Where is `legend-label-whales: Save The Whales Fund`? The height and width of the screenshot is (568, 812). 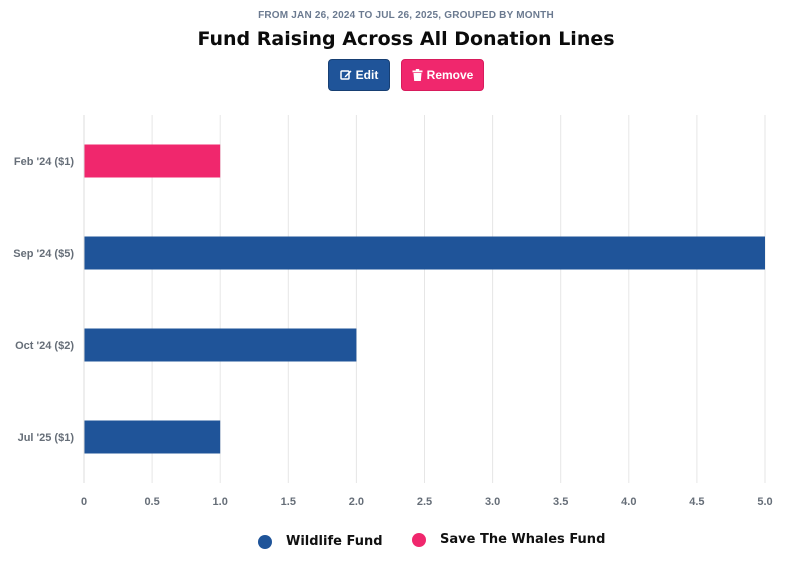 legend-label-whales: Save The Whales Fund is located at coordinates (523, 539).